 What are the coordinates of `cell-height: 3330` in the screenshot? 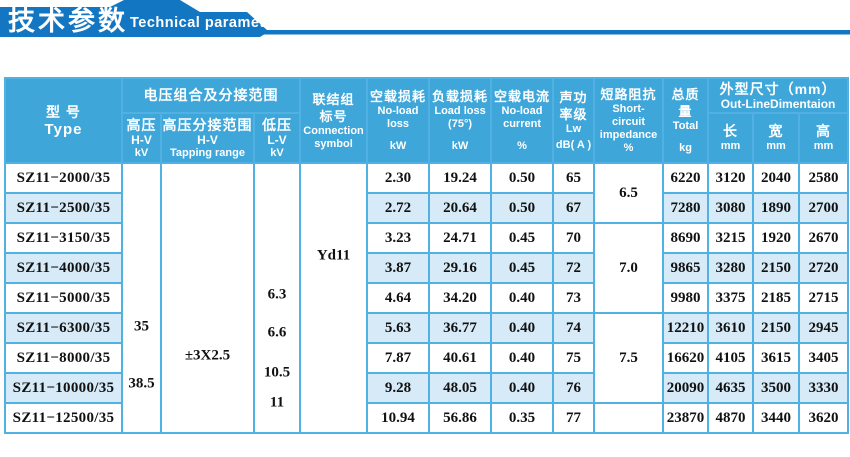 It's located at (824, 388).